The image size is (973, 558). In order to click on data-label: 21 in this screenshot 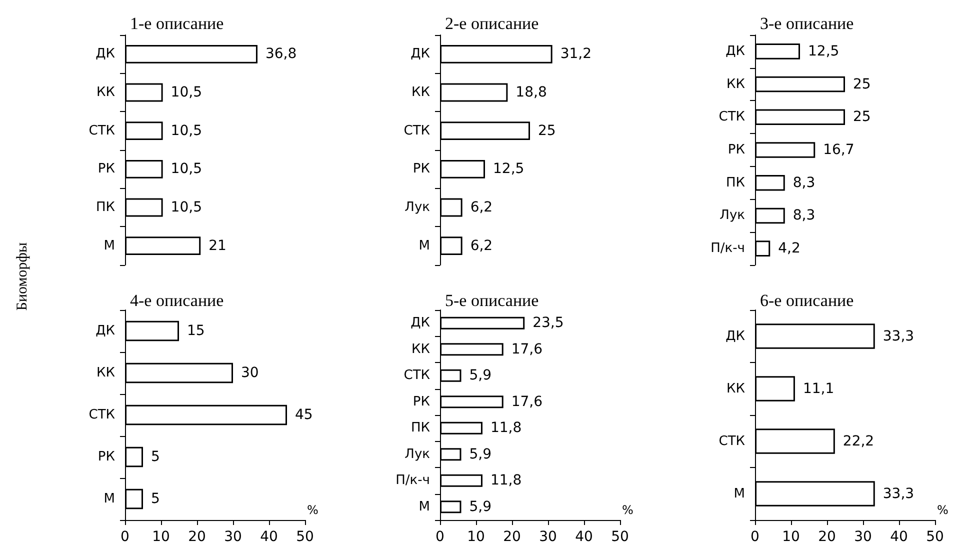, I will do `click(217, 246)`.